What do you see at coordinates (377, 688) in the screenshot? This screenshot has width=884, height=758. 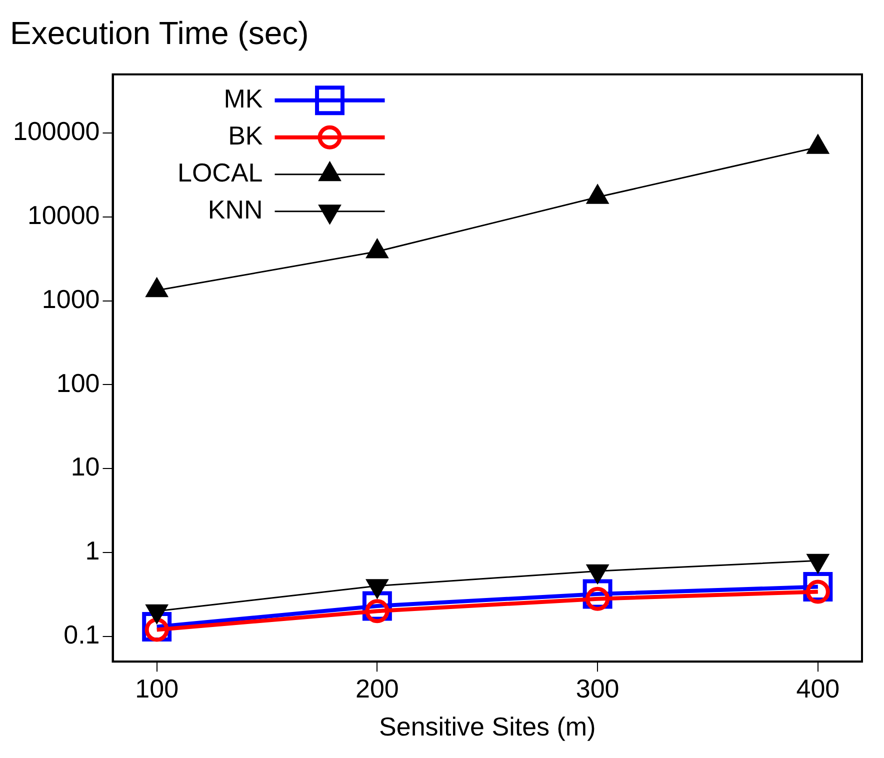 I see `x-tick-label: 200` at bounding box center [377, 688].